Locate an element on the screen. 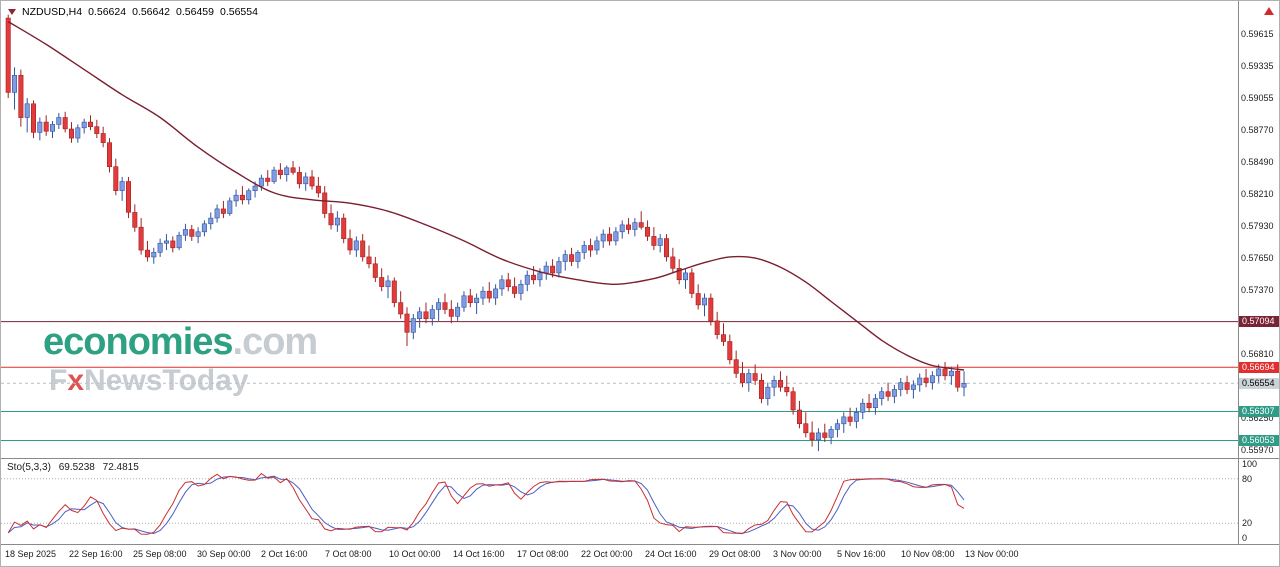 The image size is (1280, 567). bar-low-value: 0.56459 is located at coordinates (195, 12).